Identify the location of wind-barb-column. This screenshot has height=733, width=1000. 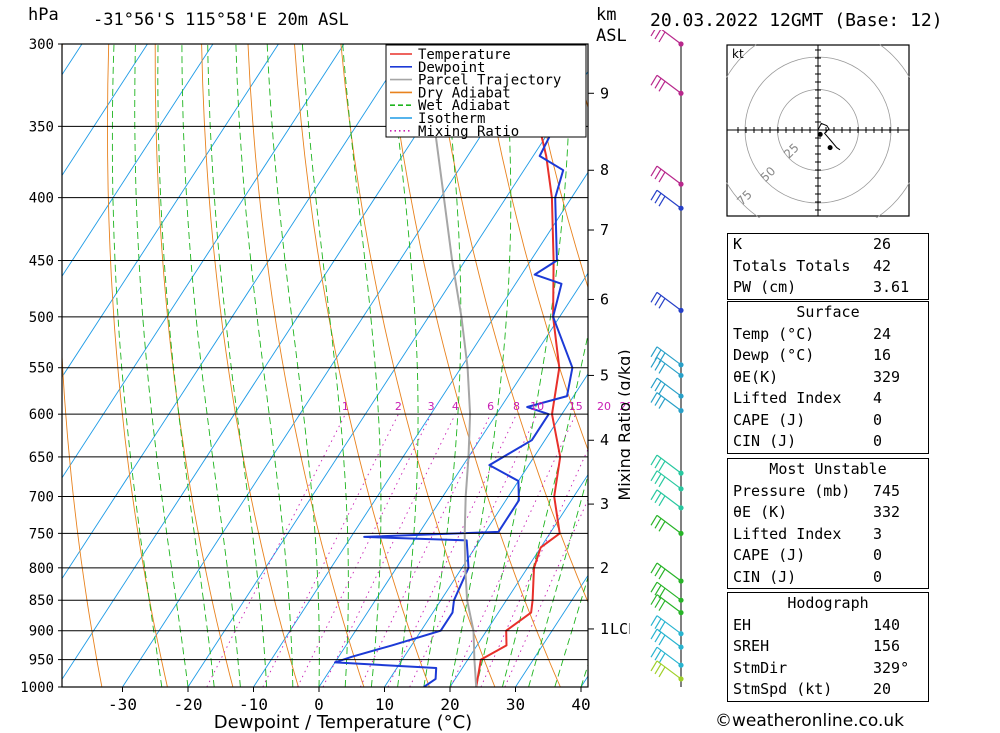
(667, 358).